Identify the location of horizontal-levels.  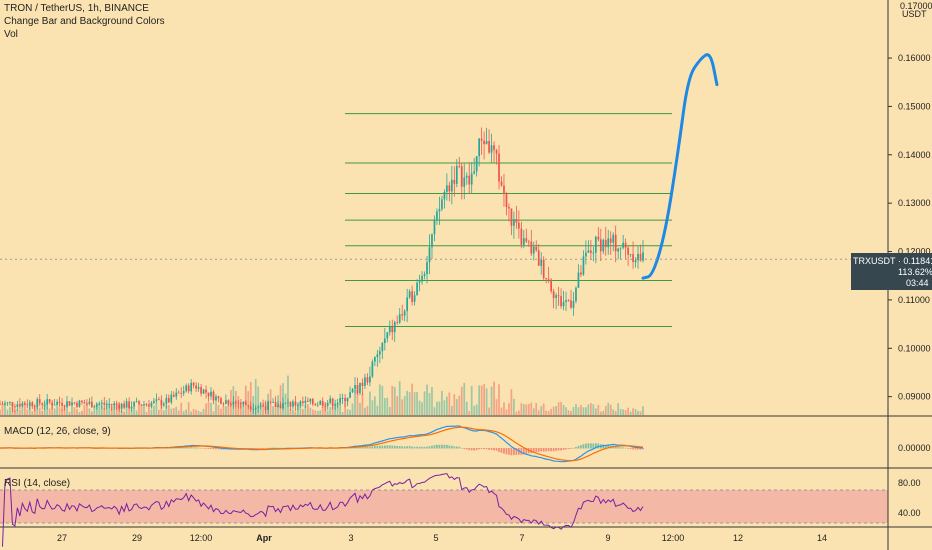
(508, 220).